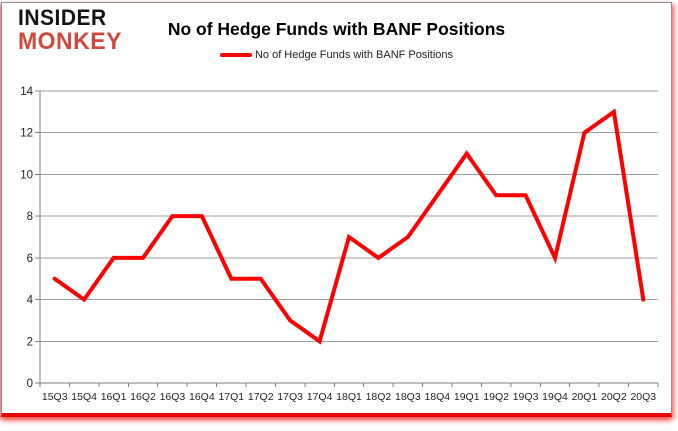  I want to click on x-tick-label-16Q4: 16Q4, so click(202, 397).